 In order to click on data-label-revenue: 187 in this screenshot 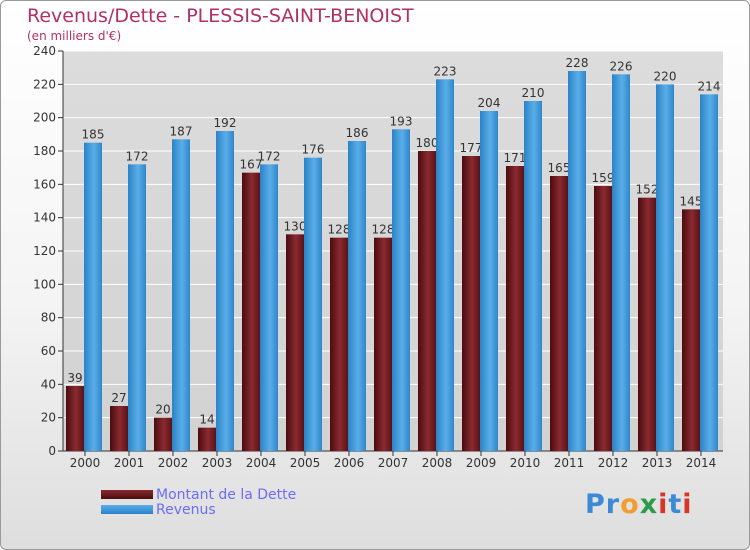, I will do `click(181, 131)`.